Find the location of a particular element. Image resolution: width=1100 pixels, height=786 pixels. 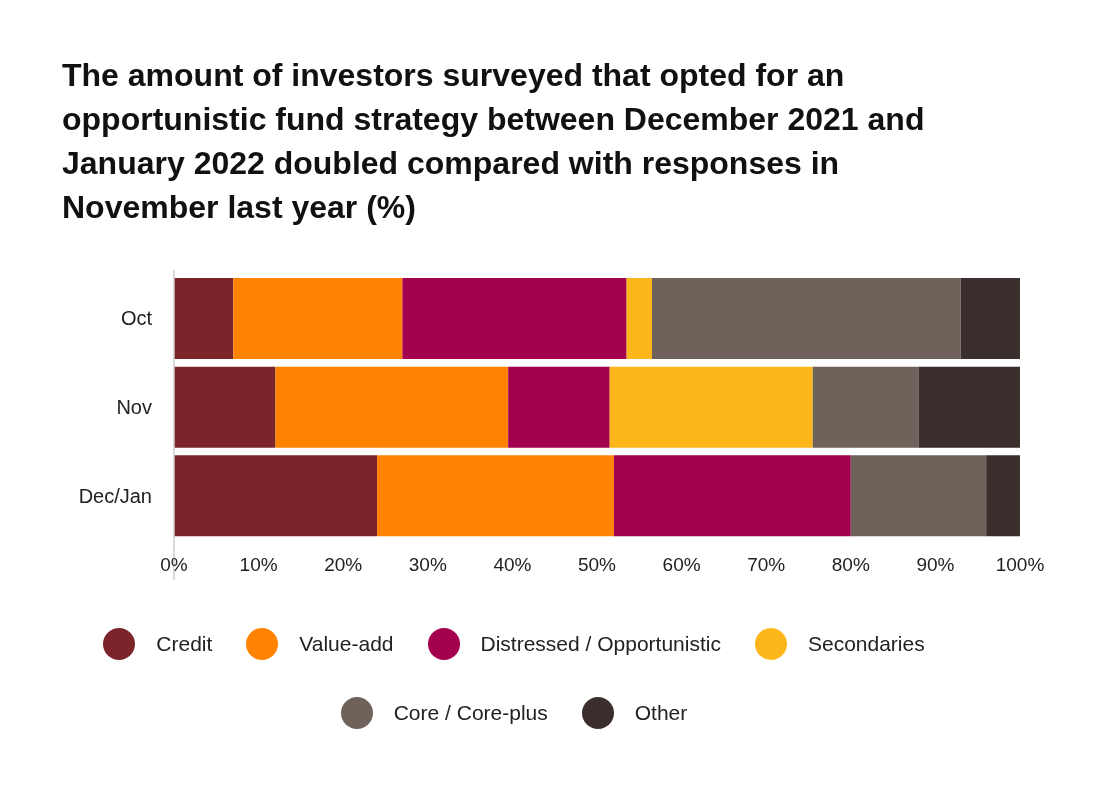

legend-label: Credit is located at coordinates (184, 644).